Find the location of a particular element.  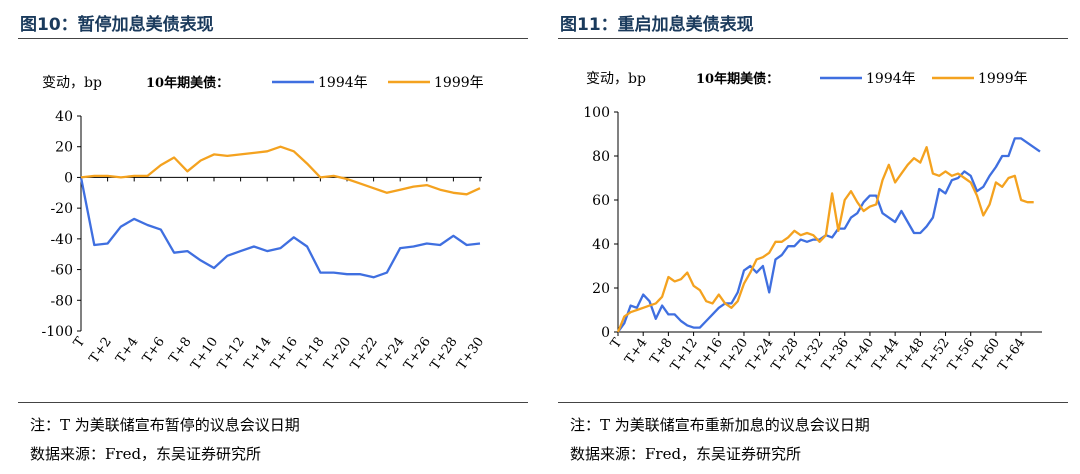

x-tick-label: T+2 is located at coordinates (101, 350).